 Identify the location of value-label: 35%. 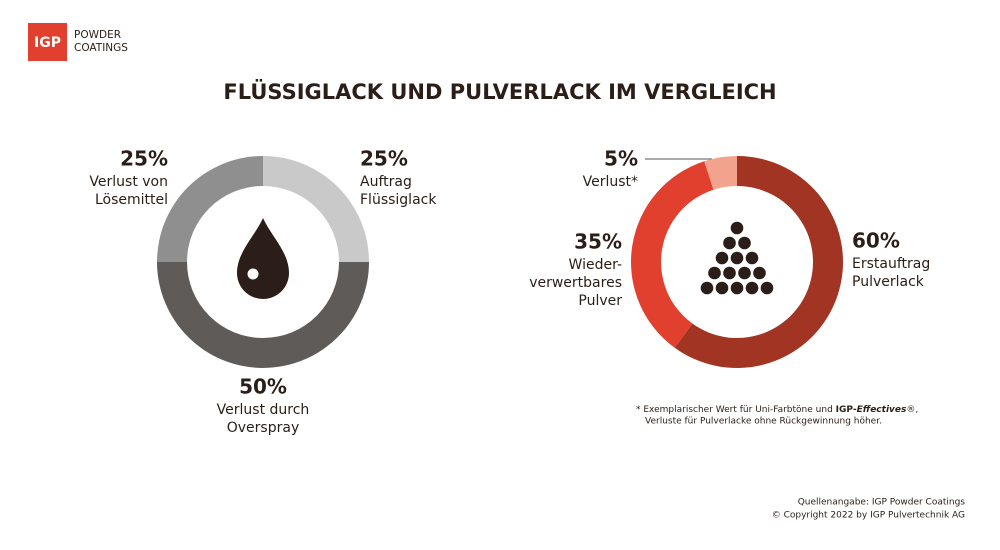
(598, 242).